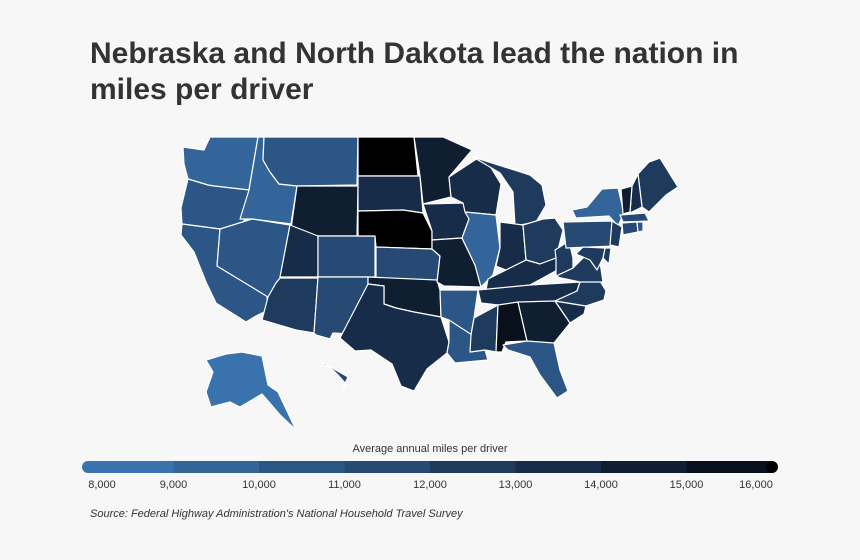 The height and width of the screenshot is (560, 860). Describe the element at coordinates (390, 194) in the screenshot. I see `state-sd` at that location.